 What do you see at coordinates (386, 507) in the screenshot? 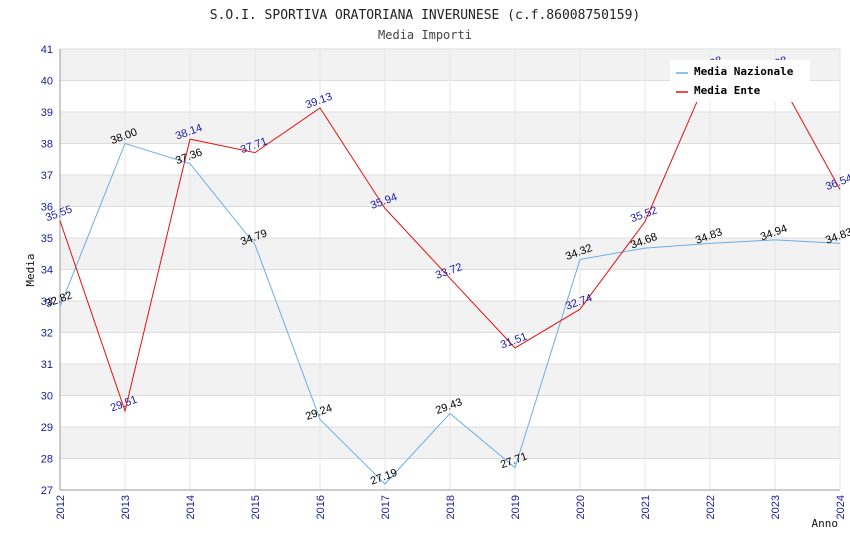
I see `x-tick-label: 2017` at bounding box center [386, 507].